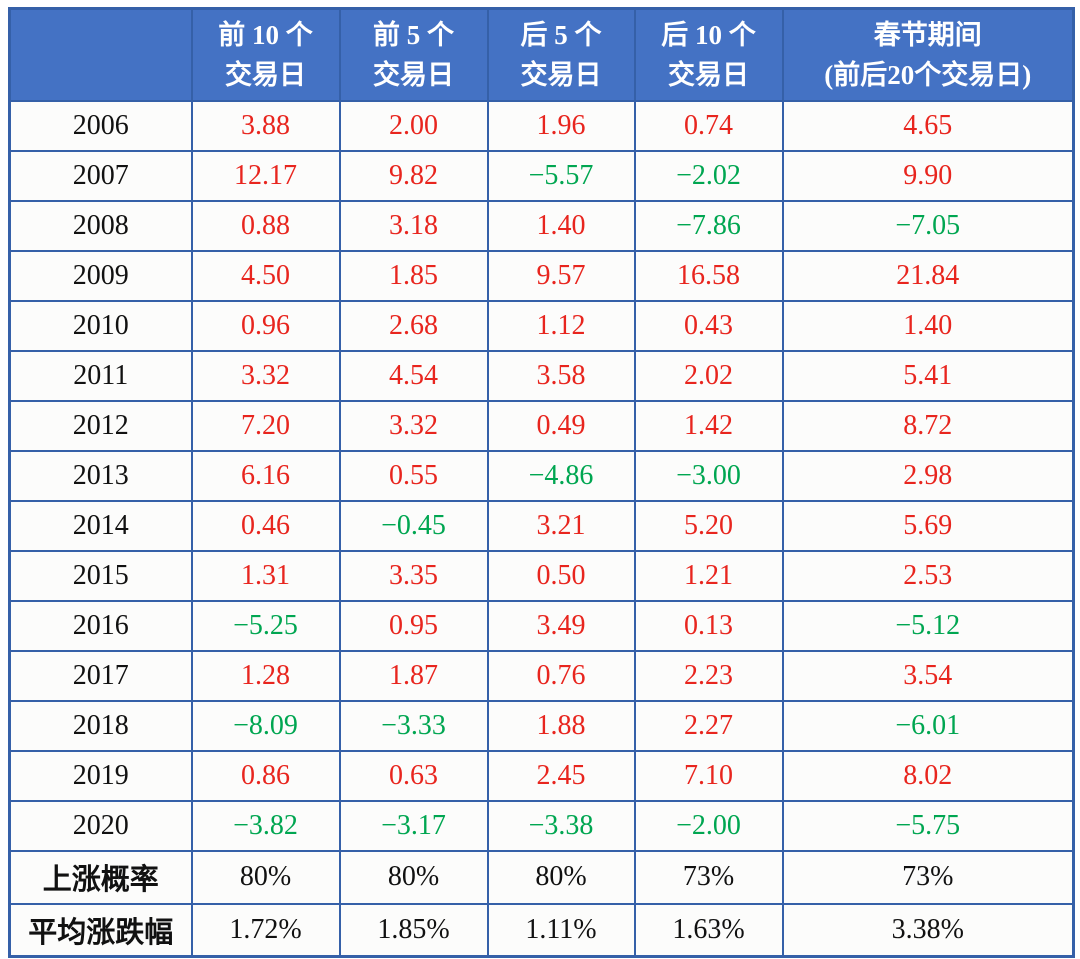  What do you see at coordinates (928, 575) in the screenshot?
I see `value-cell: 2.53` at bounding box center [928, 575].